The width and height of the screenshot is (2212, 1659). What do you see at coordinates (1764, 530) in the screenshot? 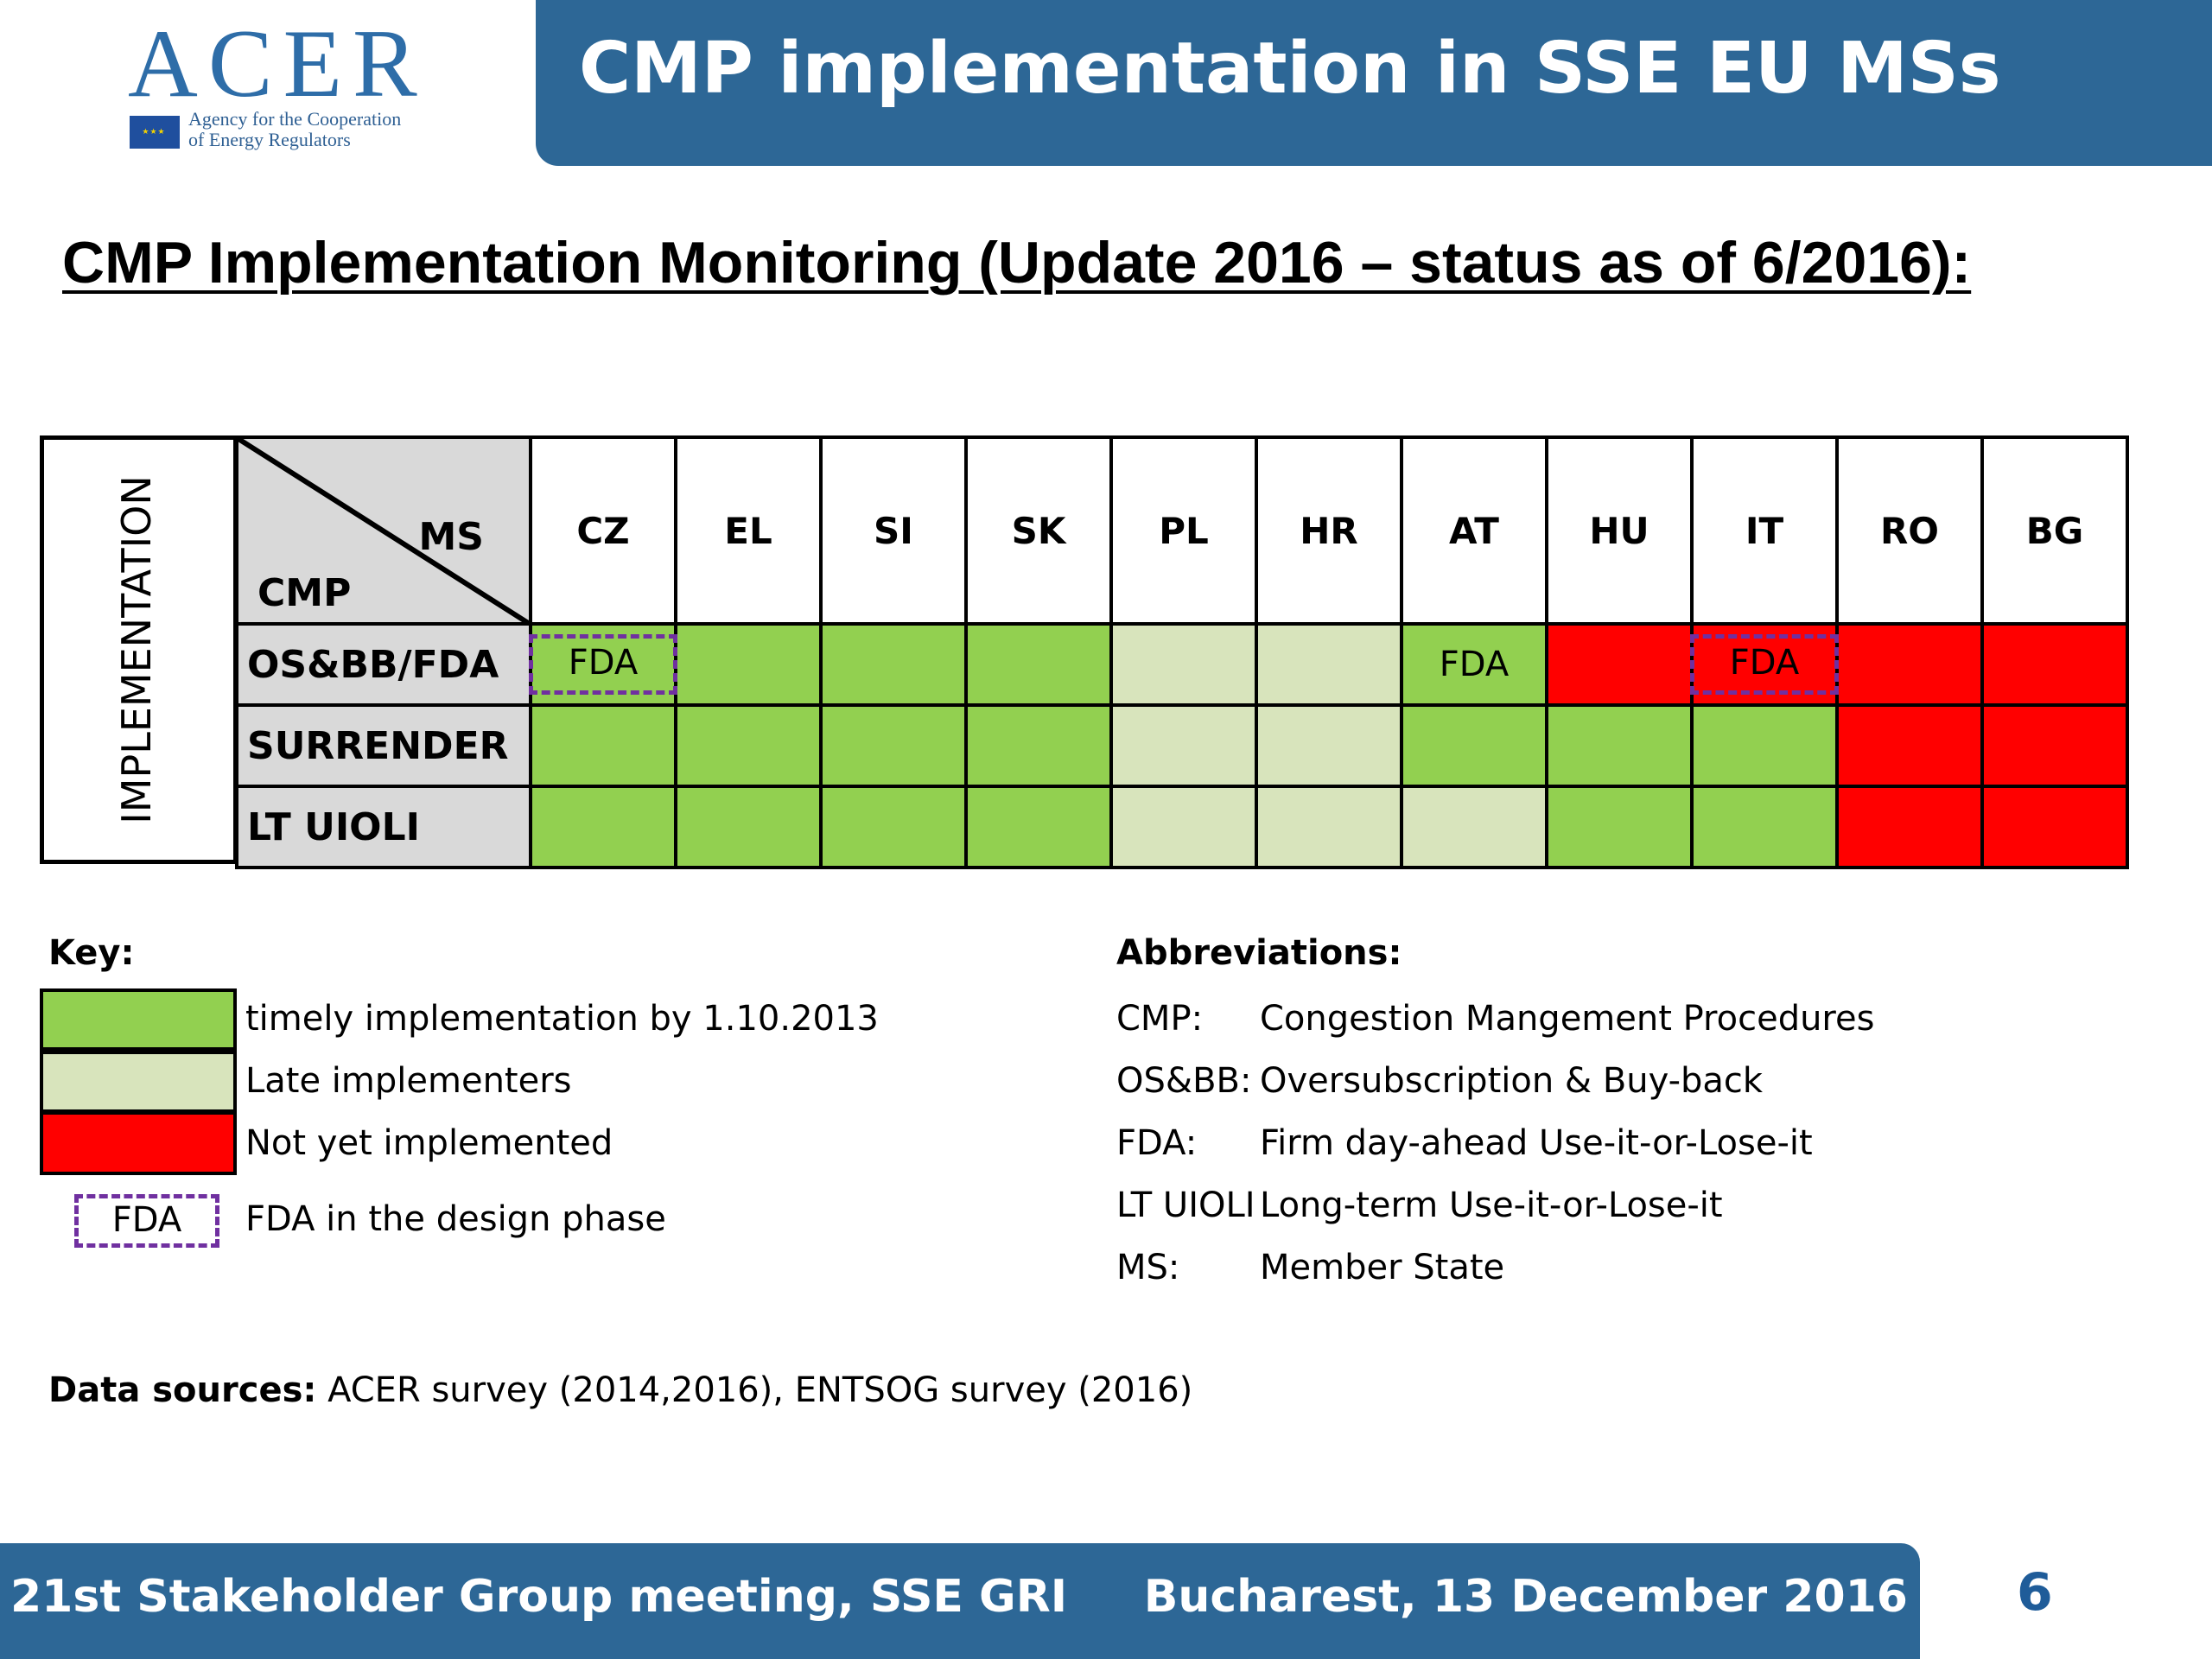
I see `country-header: IT` at bounding box center [1764, 530].